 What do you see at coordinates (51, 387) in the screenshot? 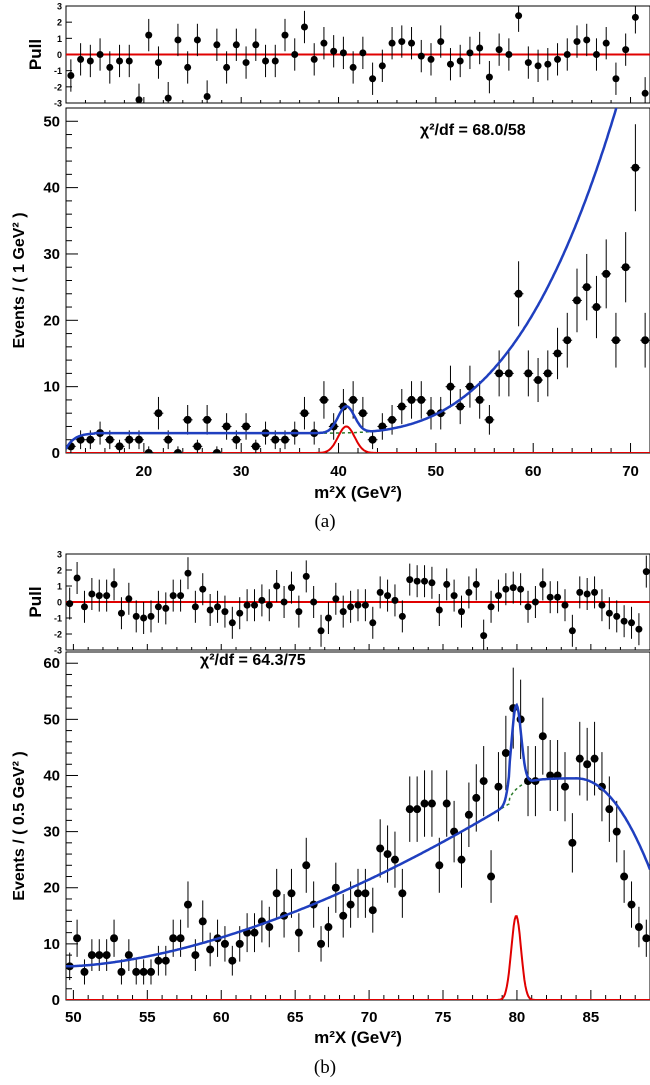
I see `y-tick-label: 10` at bounding box center [51, 387].